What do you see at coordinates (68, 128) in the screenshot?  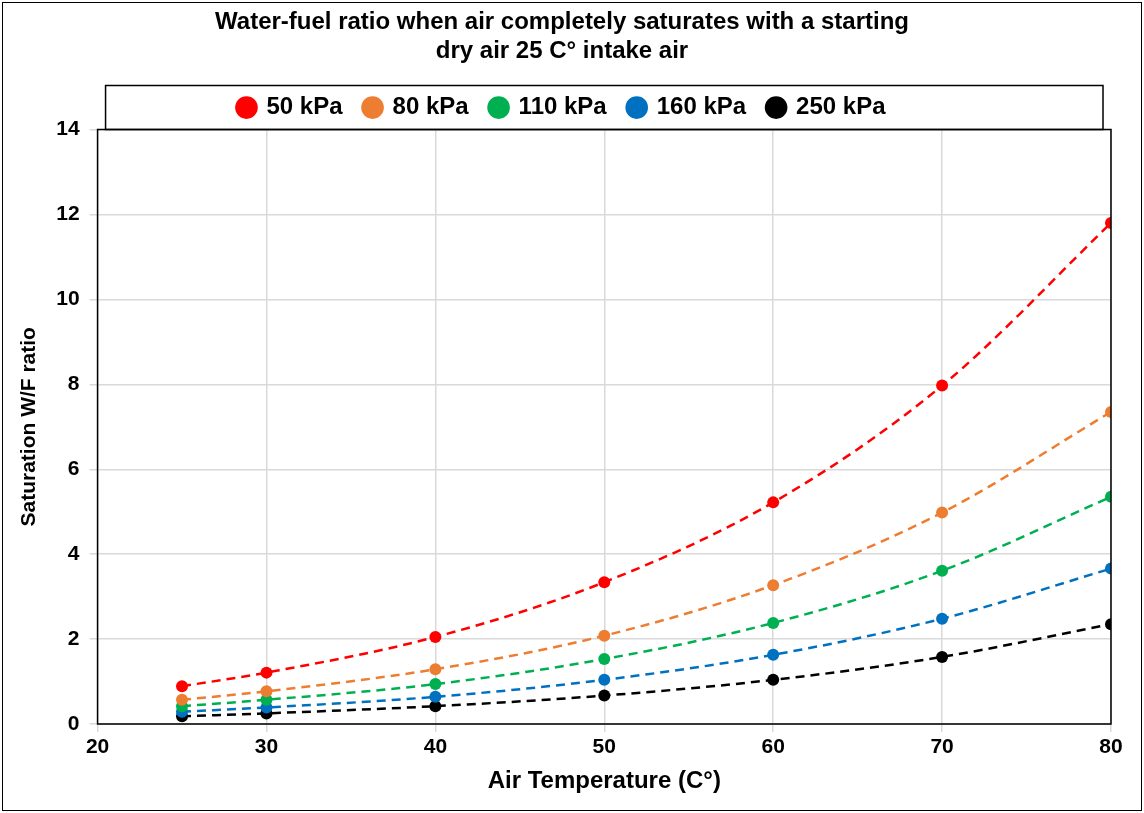 I see `y-tick-label: 14` at bounding box center [68, 128].